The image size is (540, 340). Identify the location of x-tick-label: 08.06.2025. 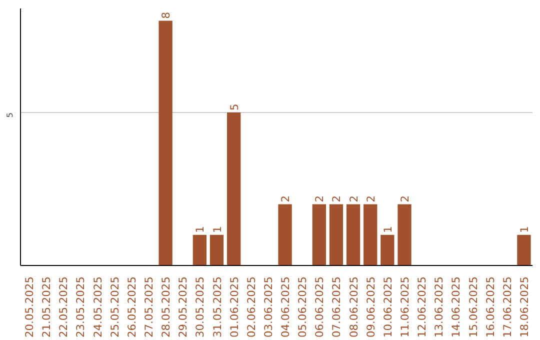
(353, 307).